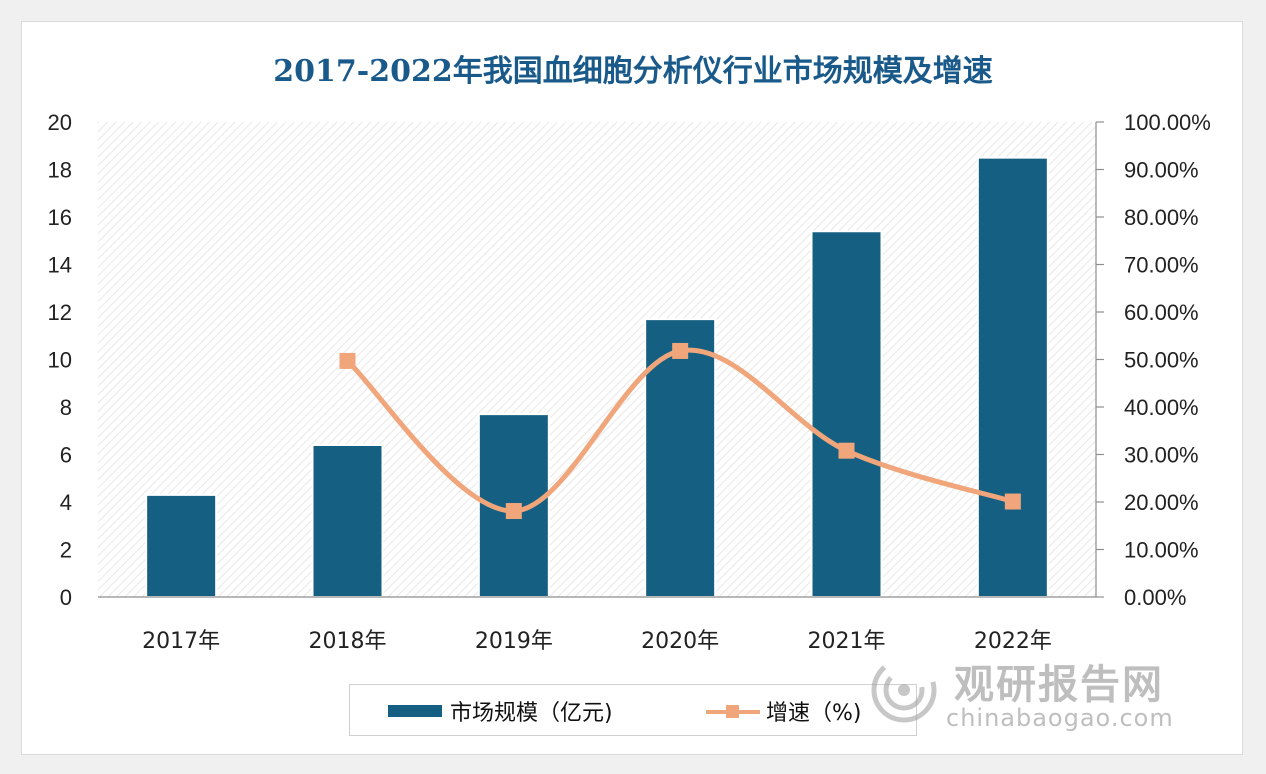  What do you see at coordinates (814, 713) in the screenshot?
I see `legend-label-growth-rate: 增速（%)` at bounding box center [814, 713].